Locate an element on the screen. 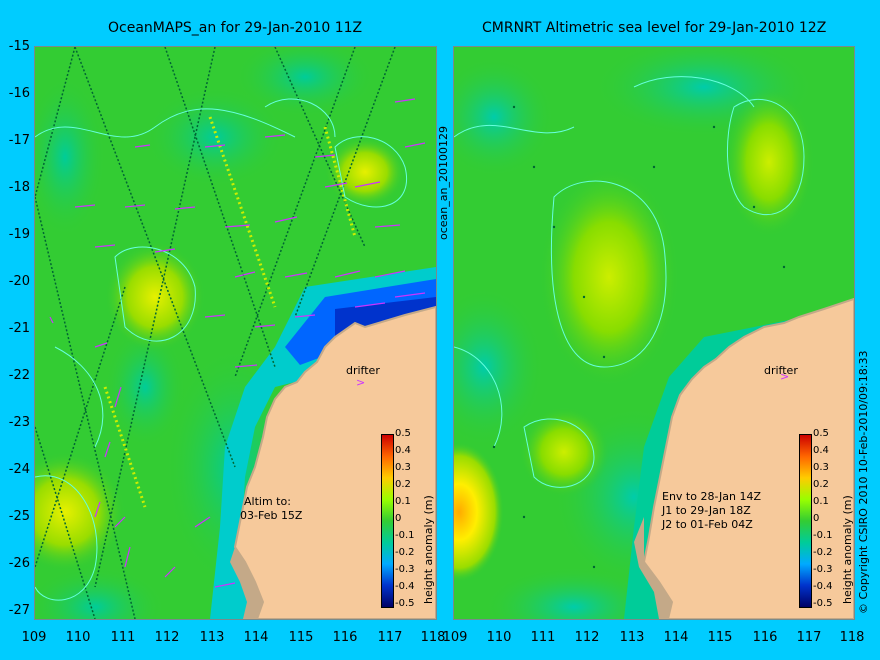  y-tick: -16 is located at coordinates (19, 93).